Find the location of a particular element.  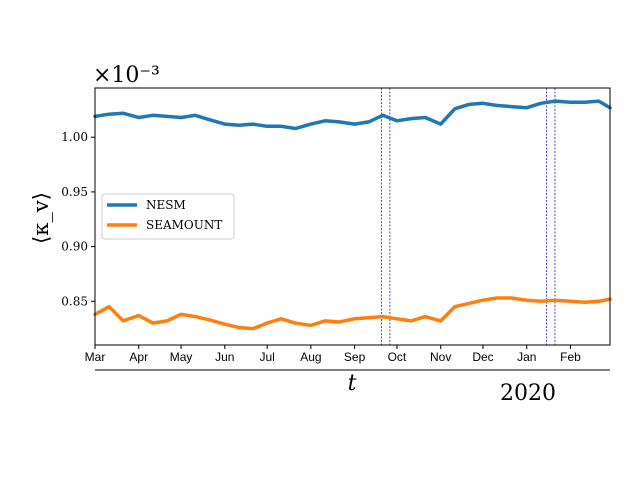

x-axis-label: t is located at coordinates (352, 383).